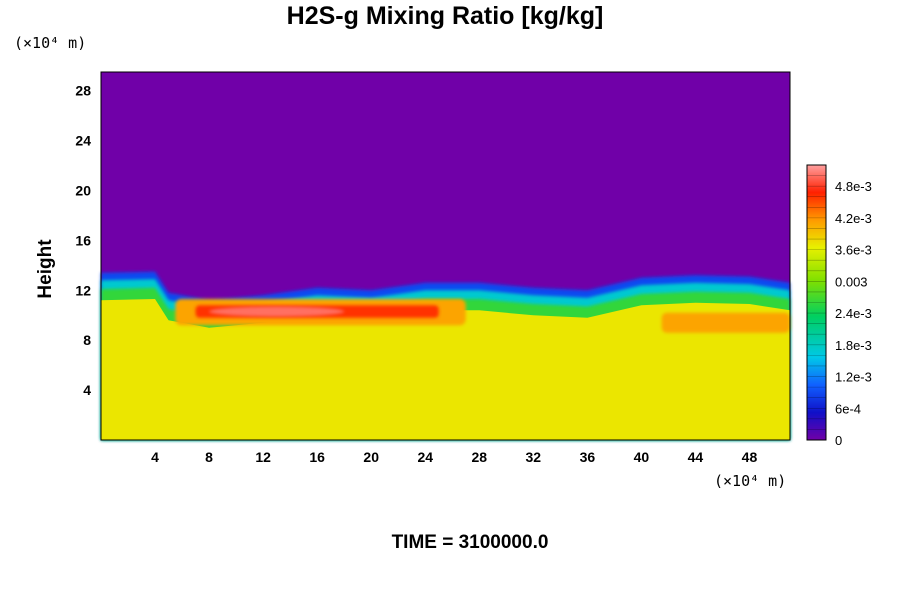  What do you see at coordinates (83, 290) in the screenshot?
I see `y-tick-label: 12` at bounding box center [83, 290].